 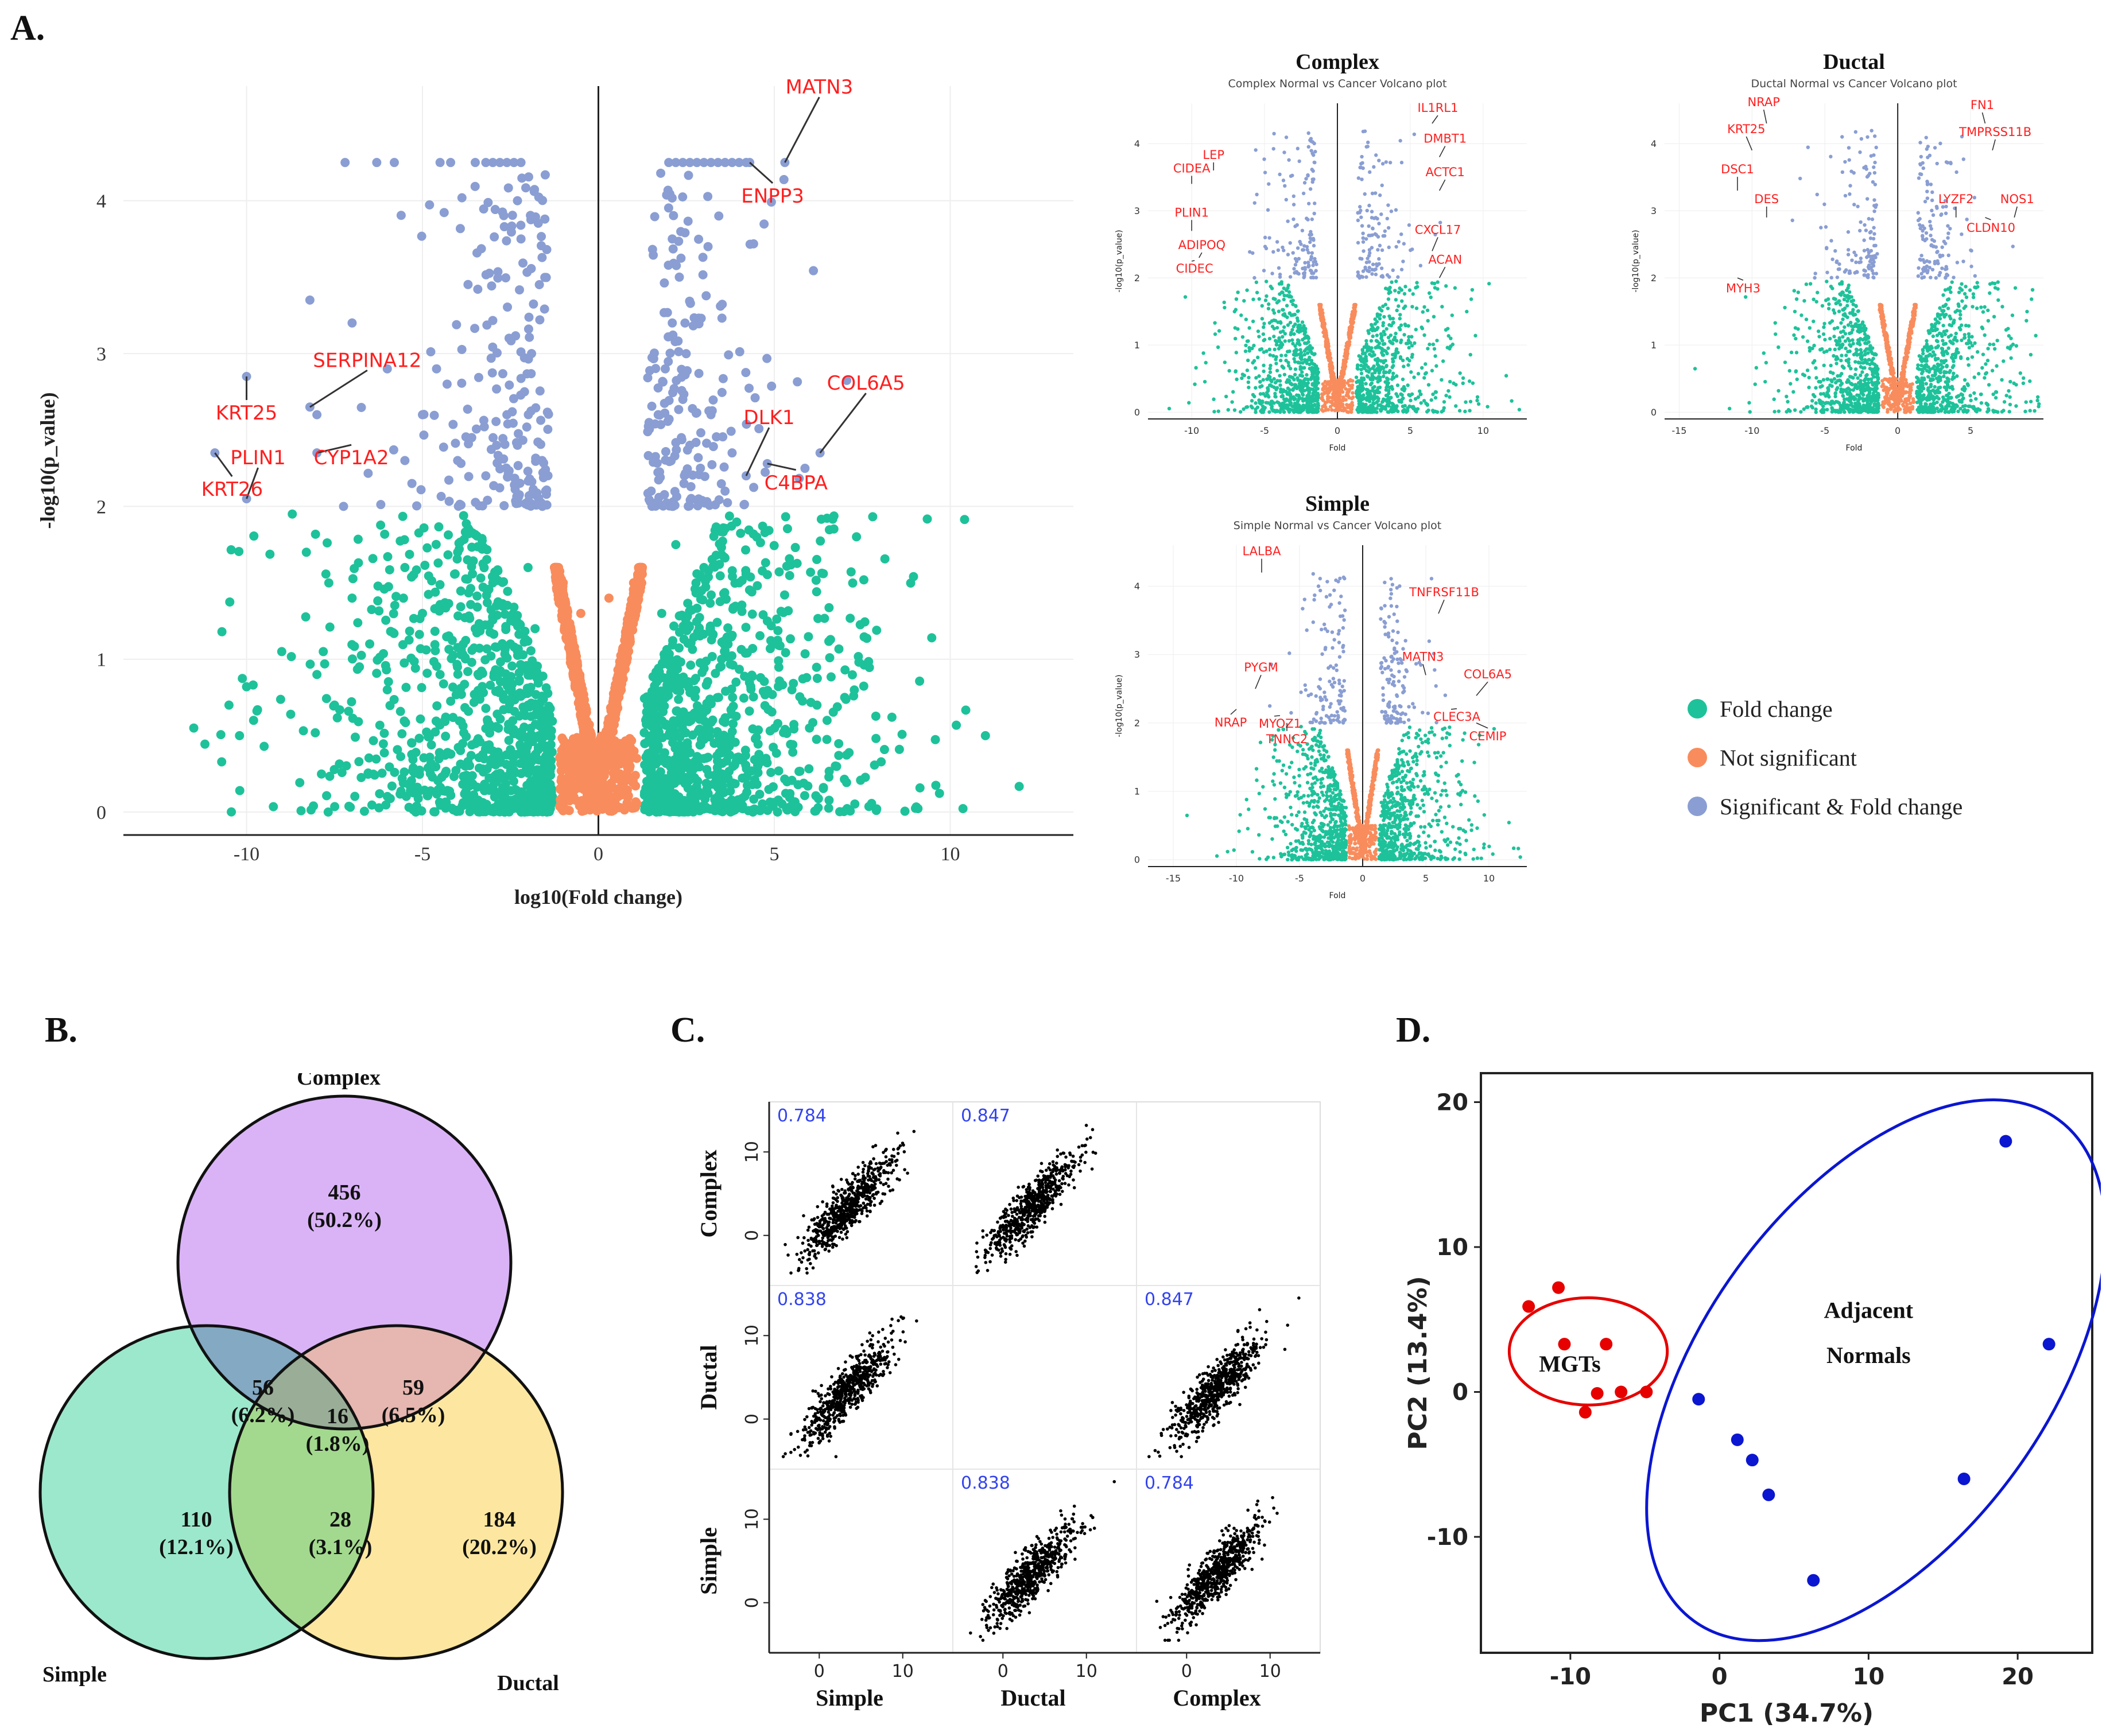 What do you see at coordinates (1137, 278) in the screenshot?
I see `y-tick-label: 2` at bounding box center [1137, 278].